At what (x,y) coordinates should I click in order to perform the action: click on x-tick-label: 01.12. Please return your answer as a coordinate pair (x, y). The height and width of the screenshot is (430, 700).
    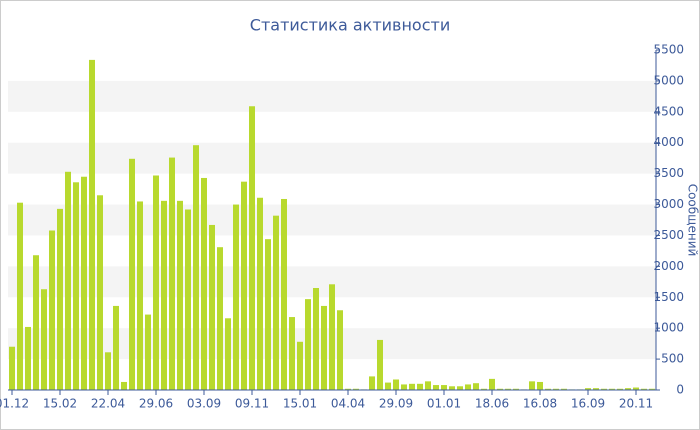
    Looking at the image, I should click on (14, 404).